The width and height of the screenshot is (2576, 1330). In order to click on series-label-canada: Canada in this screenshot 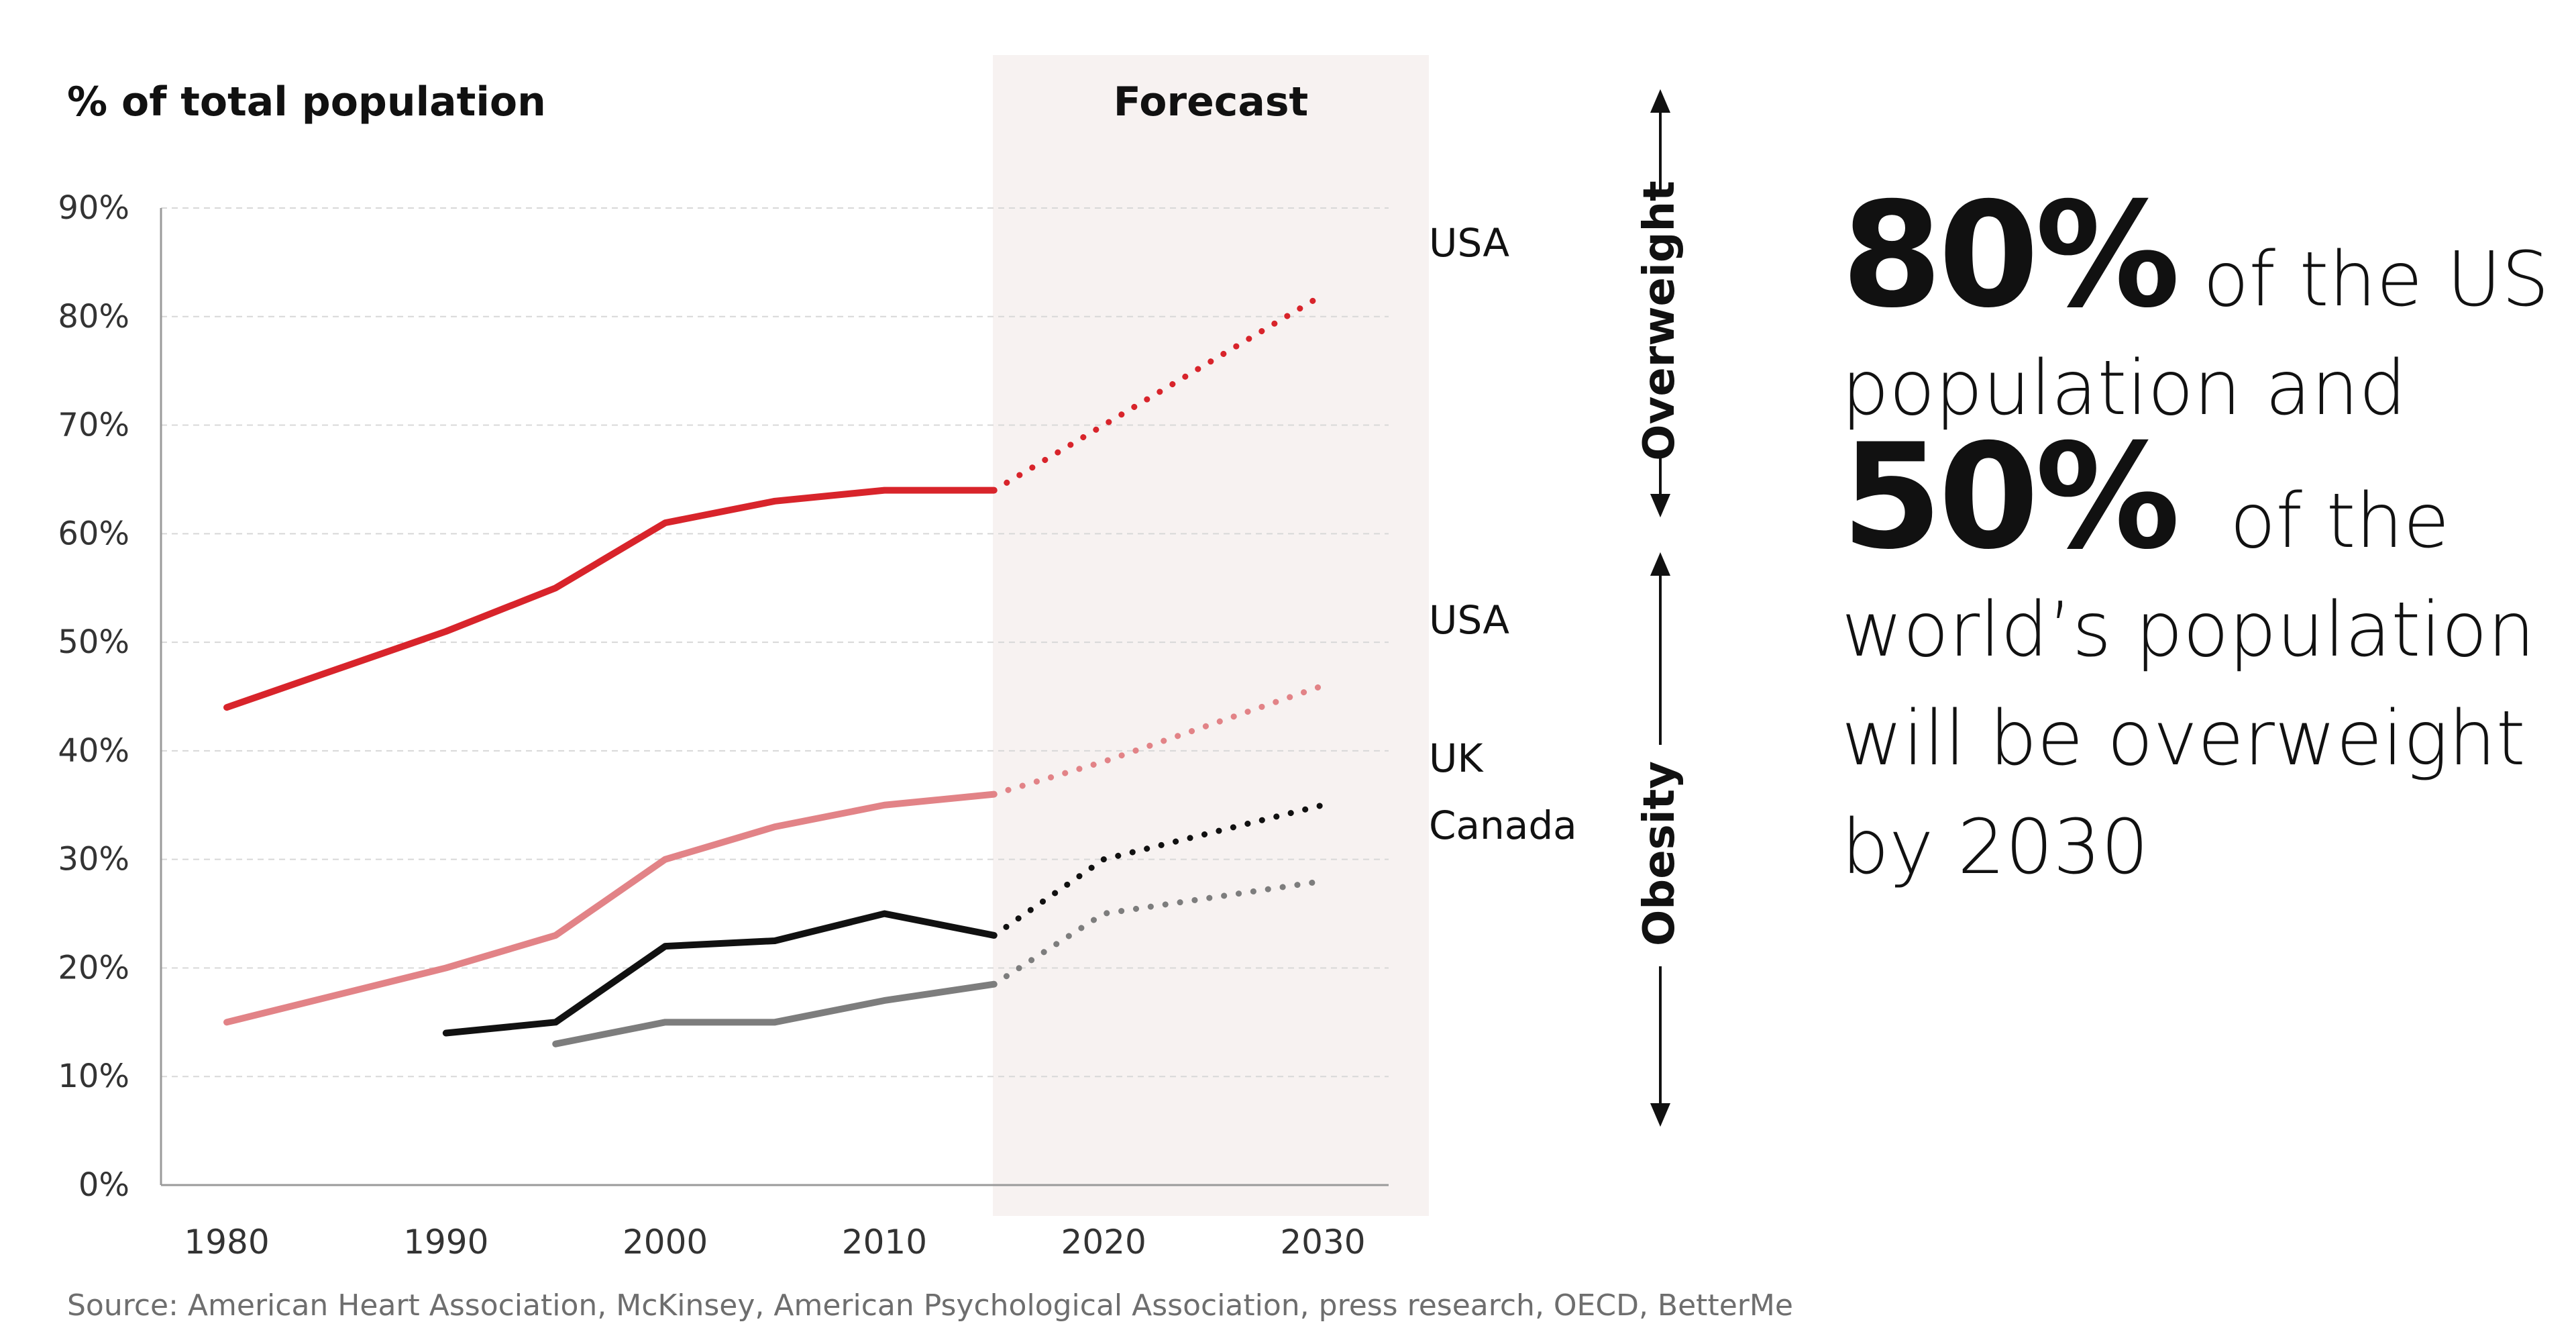, I will do `click(1503, 825)`.